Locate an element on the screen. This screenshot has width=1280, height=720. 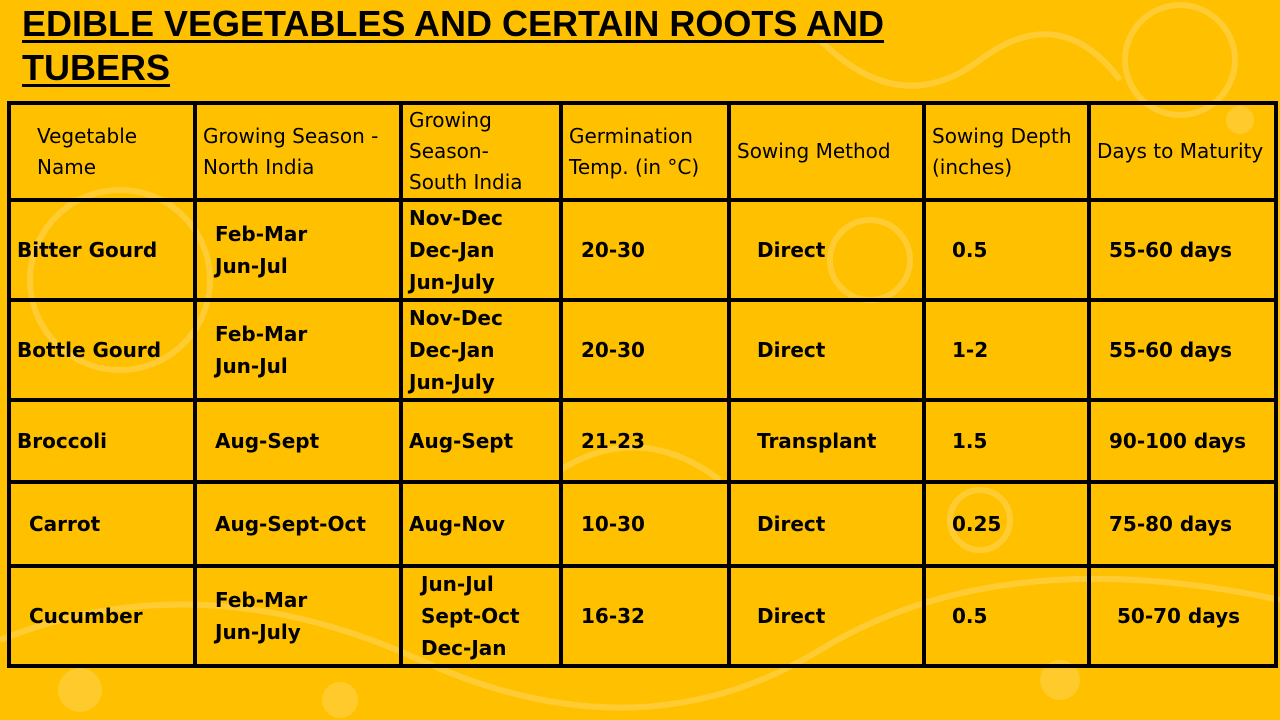
header-vegetable-name: Vegetable Name is located at coordinates (102, 151).